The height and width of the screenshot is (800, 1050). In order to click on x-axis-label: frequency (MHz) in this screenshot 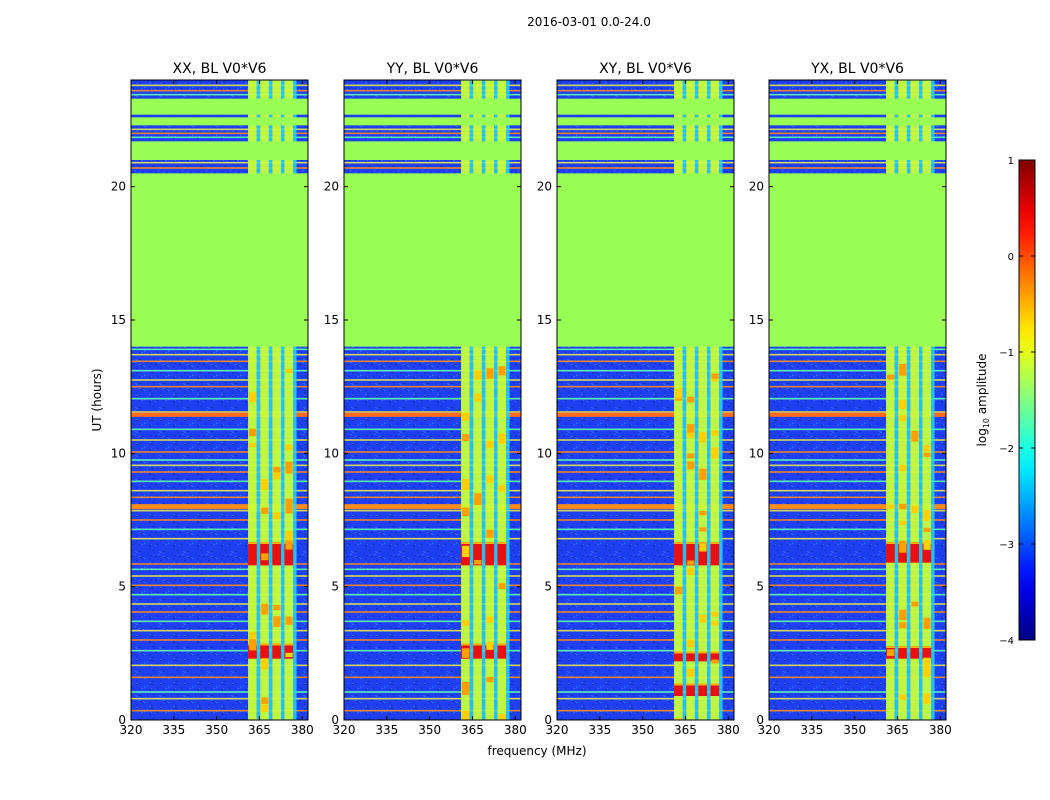, I will do `click(536, 751)`.